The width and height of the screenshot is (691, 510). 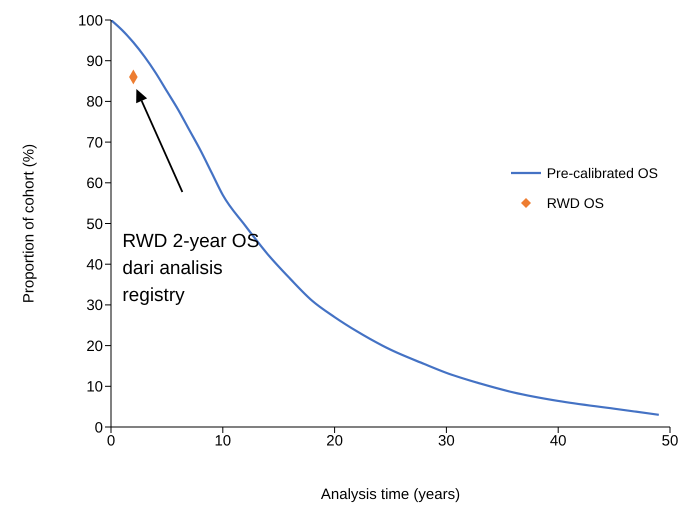 What do you see at coordinates (94, 265) in the screenshot?
I see `y-tick-label: 40` at bounding box center [94, 265].